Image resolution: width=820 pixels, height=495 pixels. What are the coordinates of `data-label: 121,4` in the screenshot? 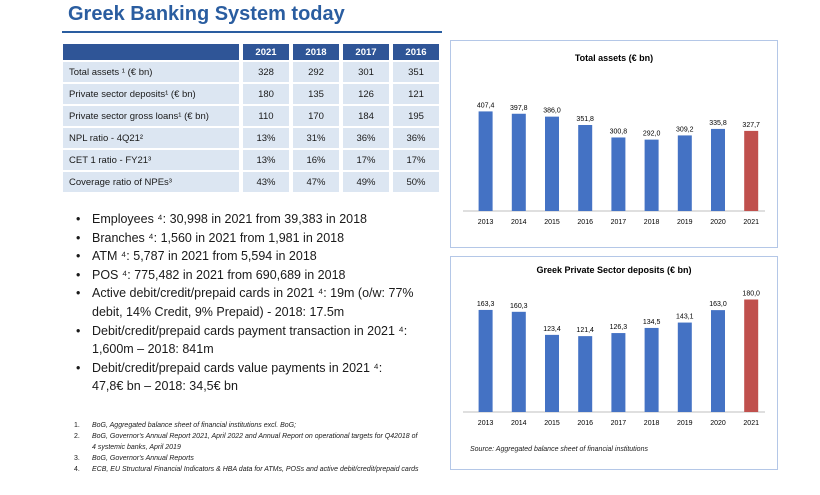 It's located at (585, 330).